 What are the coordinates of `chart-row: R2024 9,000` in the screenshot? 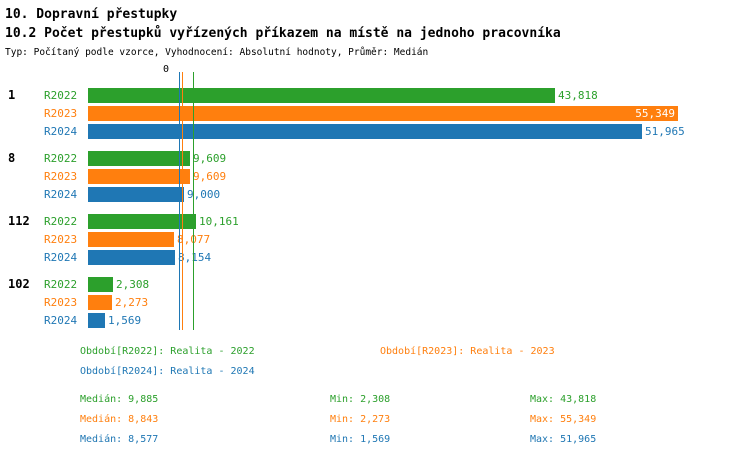 It's located at (379, 194).